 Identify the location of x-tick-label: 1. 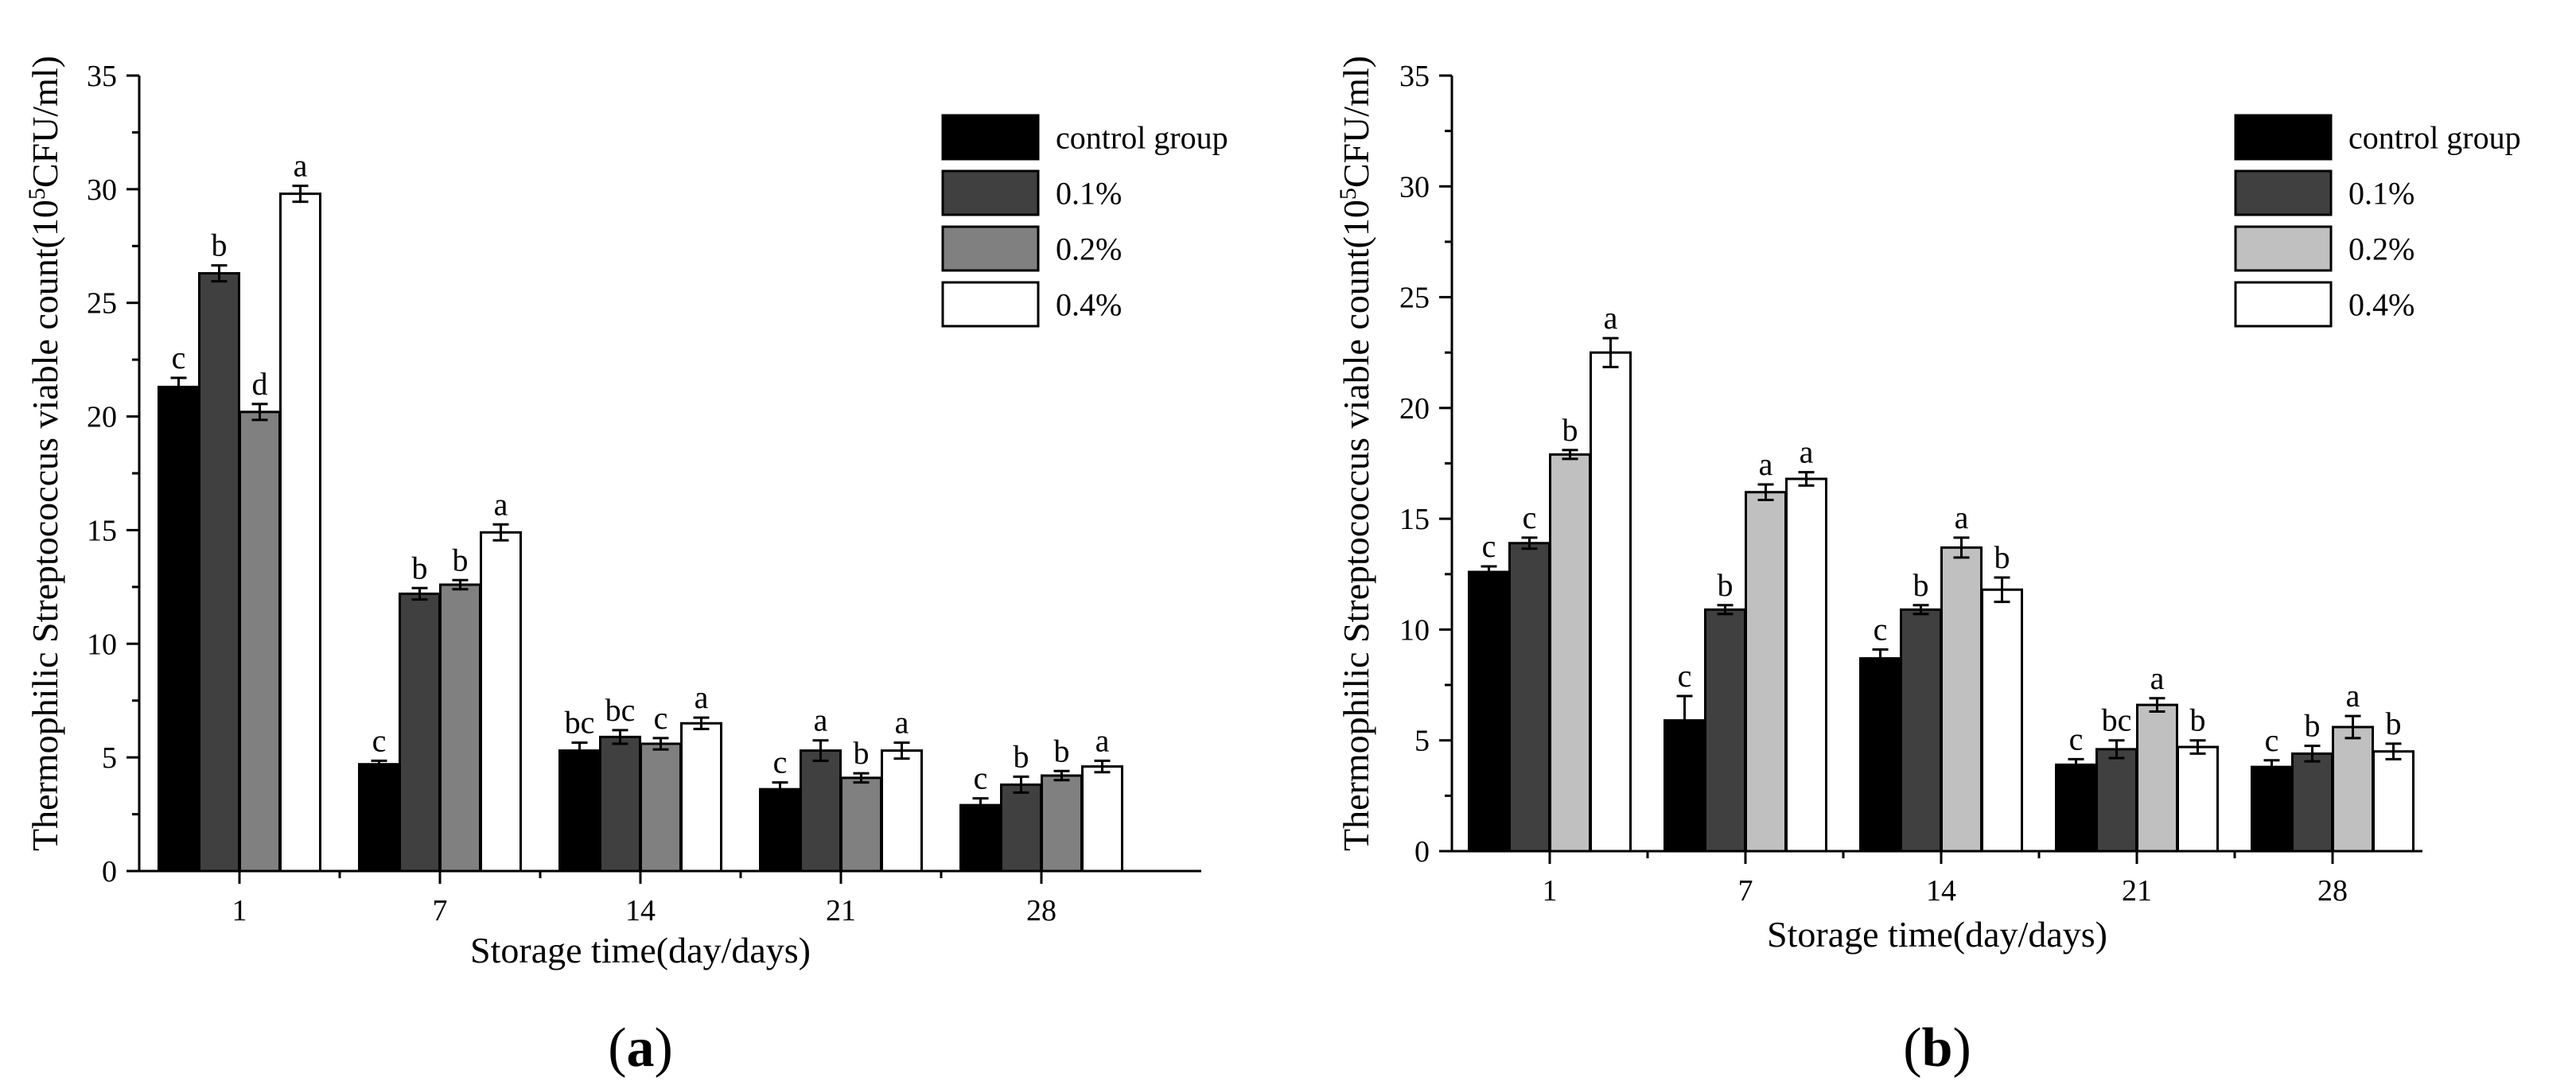
(1551, 891).